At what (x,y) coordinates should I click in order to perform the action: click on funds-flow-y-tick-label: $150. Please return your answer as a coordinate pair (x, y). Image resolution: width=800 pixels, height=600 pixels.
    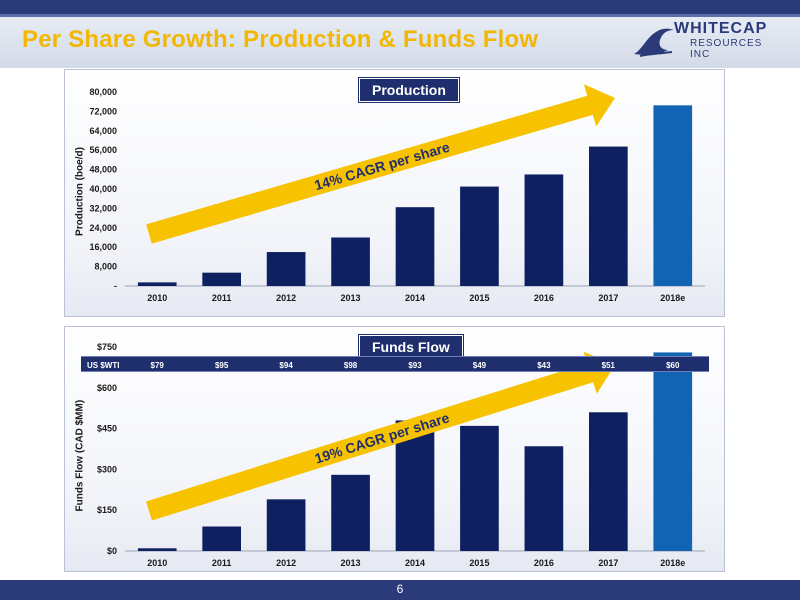
    Looking at the image, I should click on (107, 510).